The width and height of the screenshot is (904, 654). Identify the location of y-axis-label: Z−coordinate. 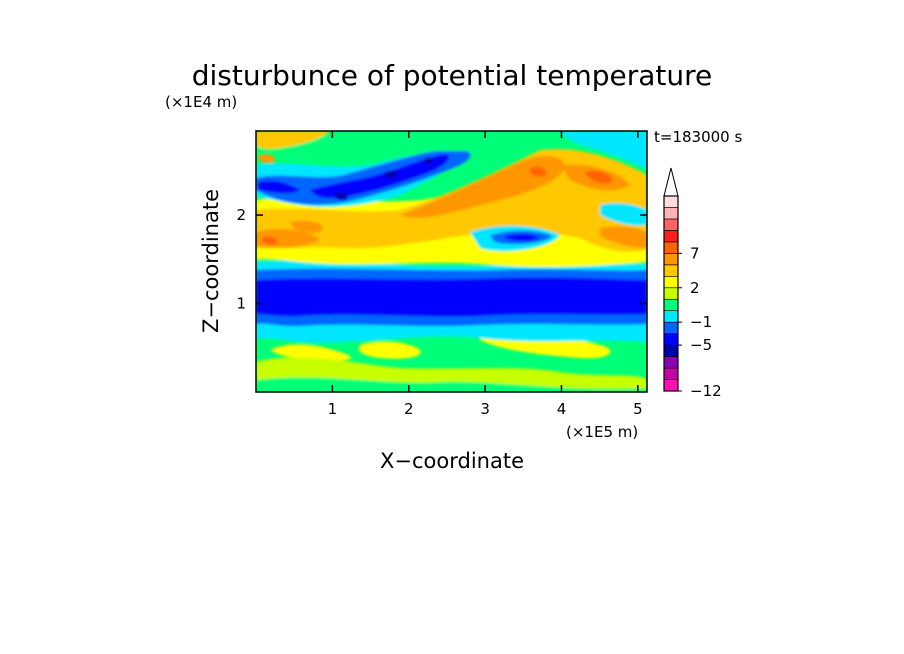
(211, 261).